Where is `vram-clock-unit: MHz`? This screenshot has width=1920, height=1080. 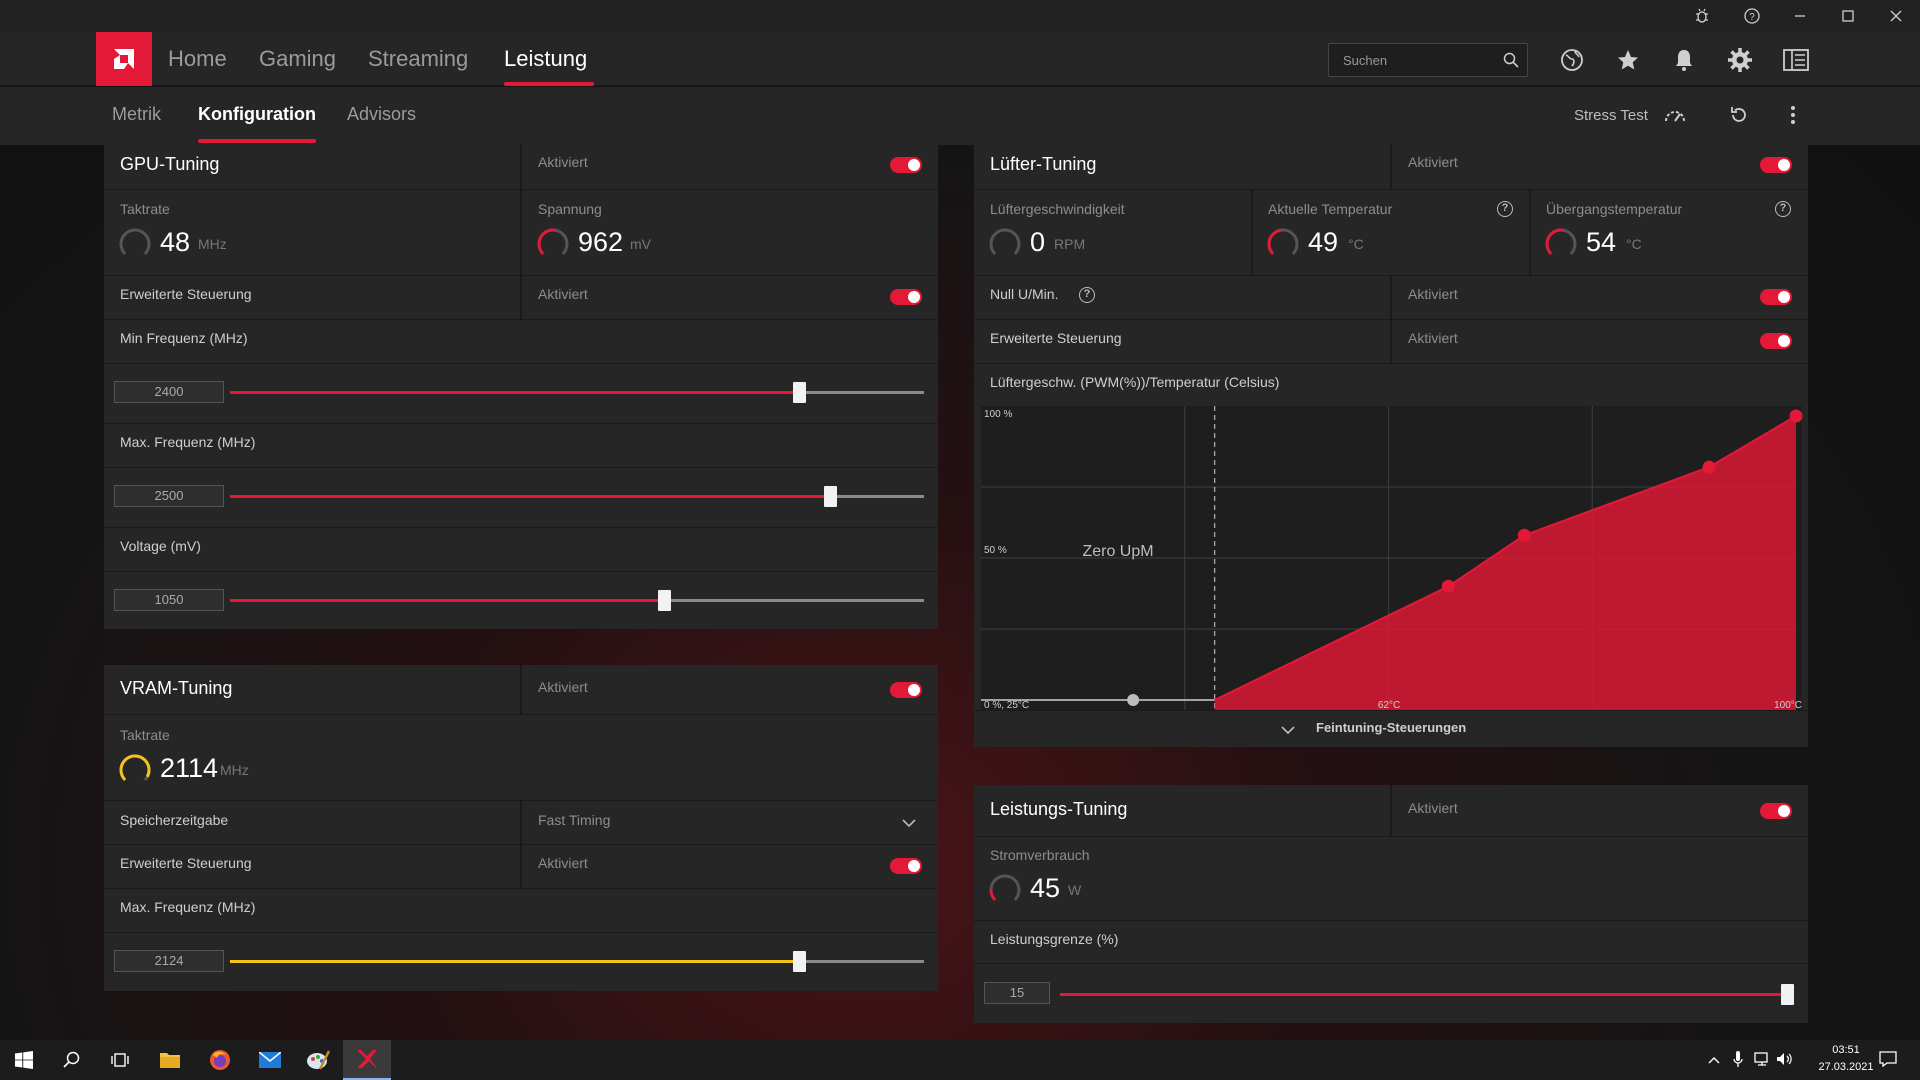 vram-clock-unit: MHz is located at coordinates (234, 770).